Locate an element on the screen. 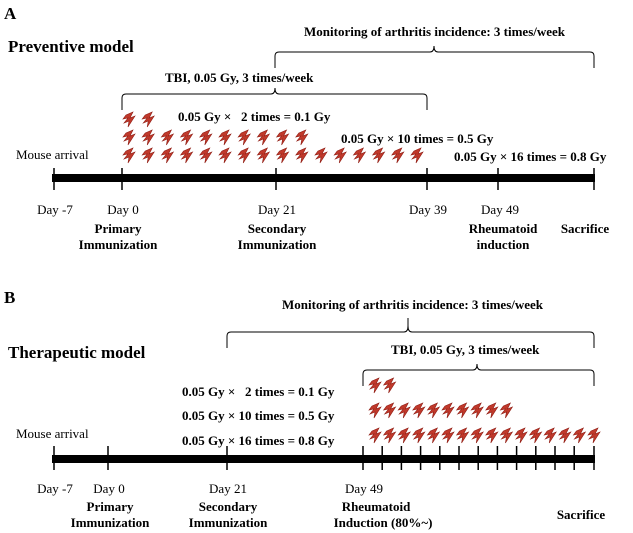  panel-a-sacrifice: Sacrifice is located at coordinates (585, 228).